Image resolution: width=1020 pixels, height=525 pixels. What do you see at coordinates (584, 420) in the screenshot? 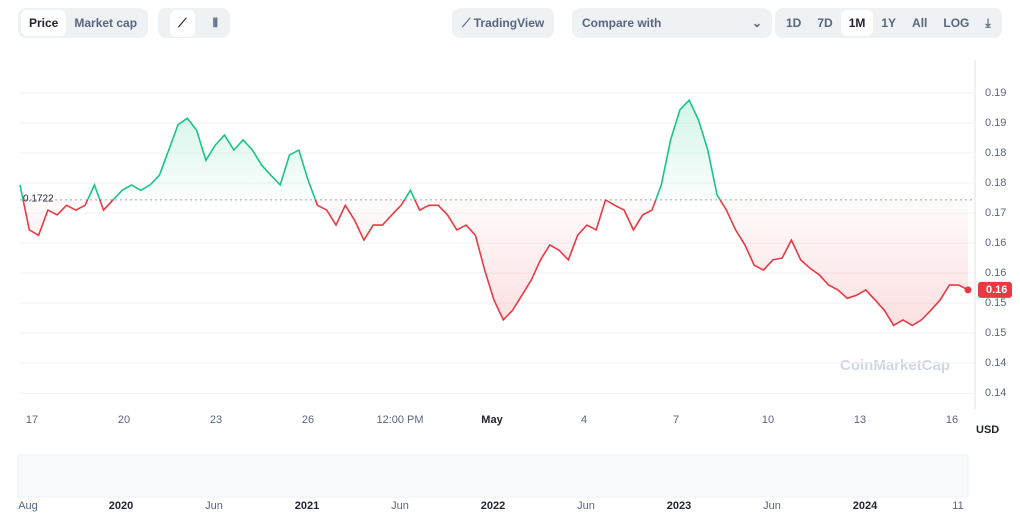
I see `x-tick-label: 4` at bounding box center [584, 420].